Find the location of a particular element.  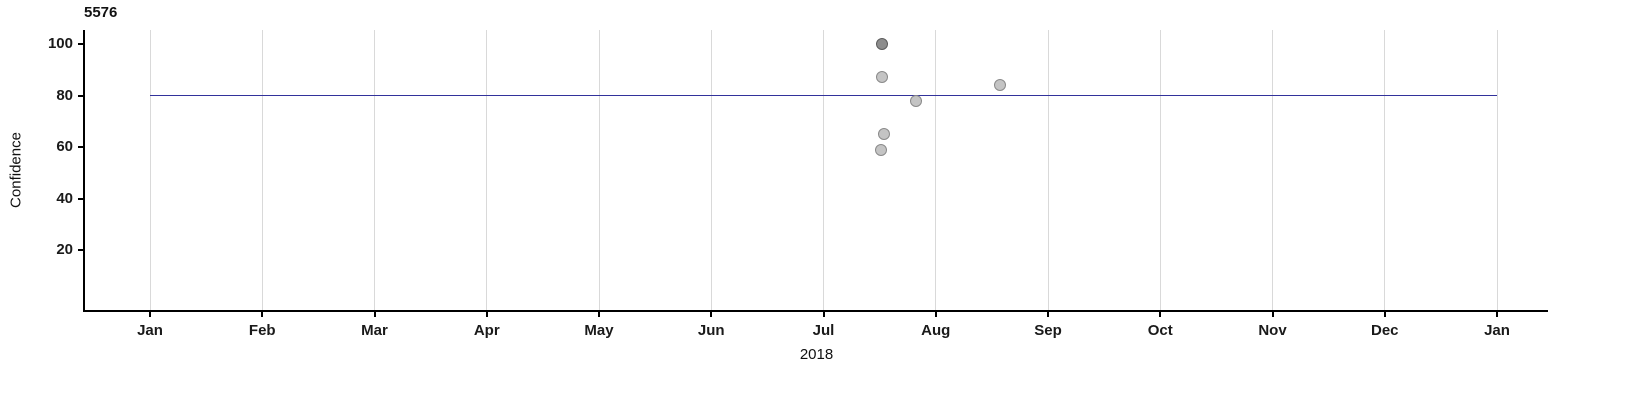

x-tick-label: Mar is located at coordinates (374, 330).